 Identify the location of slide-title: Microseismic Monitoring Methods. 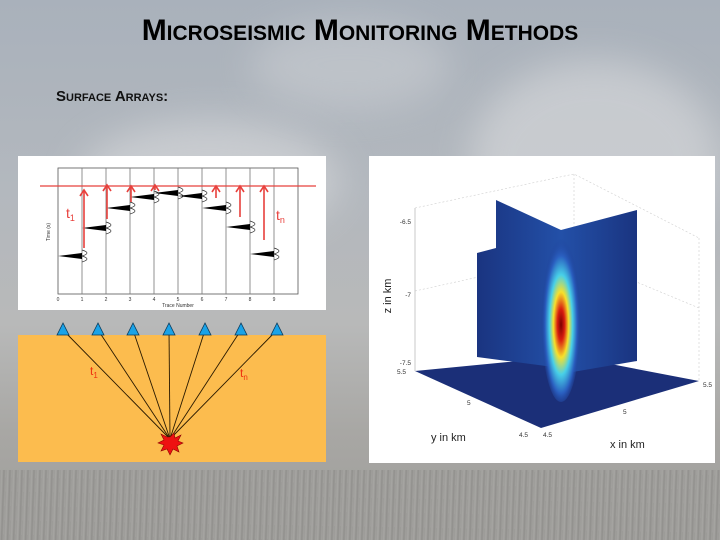
(360, 30).